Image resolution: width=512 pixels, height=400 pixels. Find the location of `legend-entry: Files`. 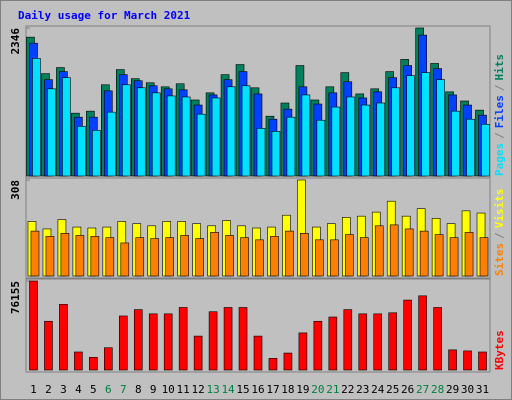

legend-entry: Files is located at coordinates (499, 111).